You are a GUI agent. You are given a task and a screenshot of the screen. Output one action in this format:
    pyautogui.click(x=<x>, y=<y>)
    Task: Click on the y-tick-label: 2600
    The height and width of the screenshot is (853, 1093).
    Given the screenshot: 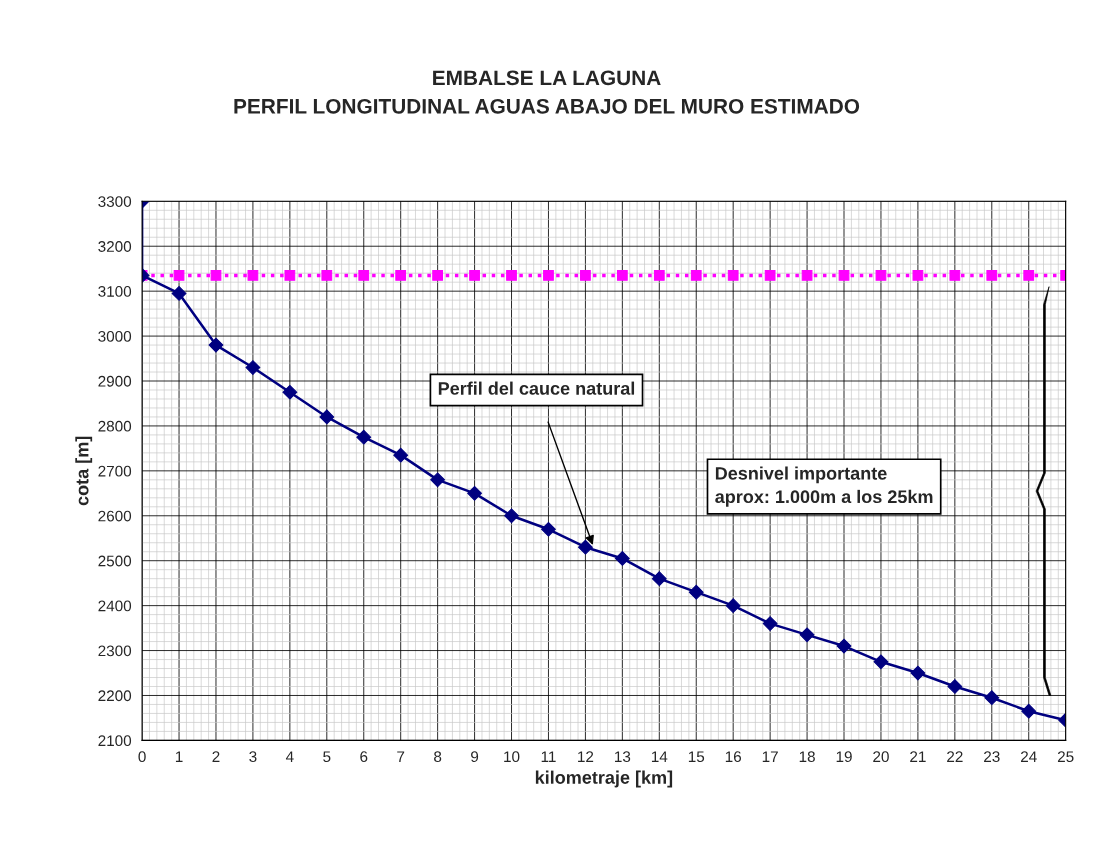 What is the action you would take?
    pyautogui.click(x=115, y=516)
    